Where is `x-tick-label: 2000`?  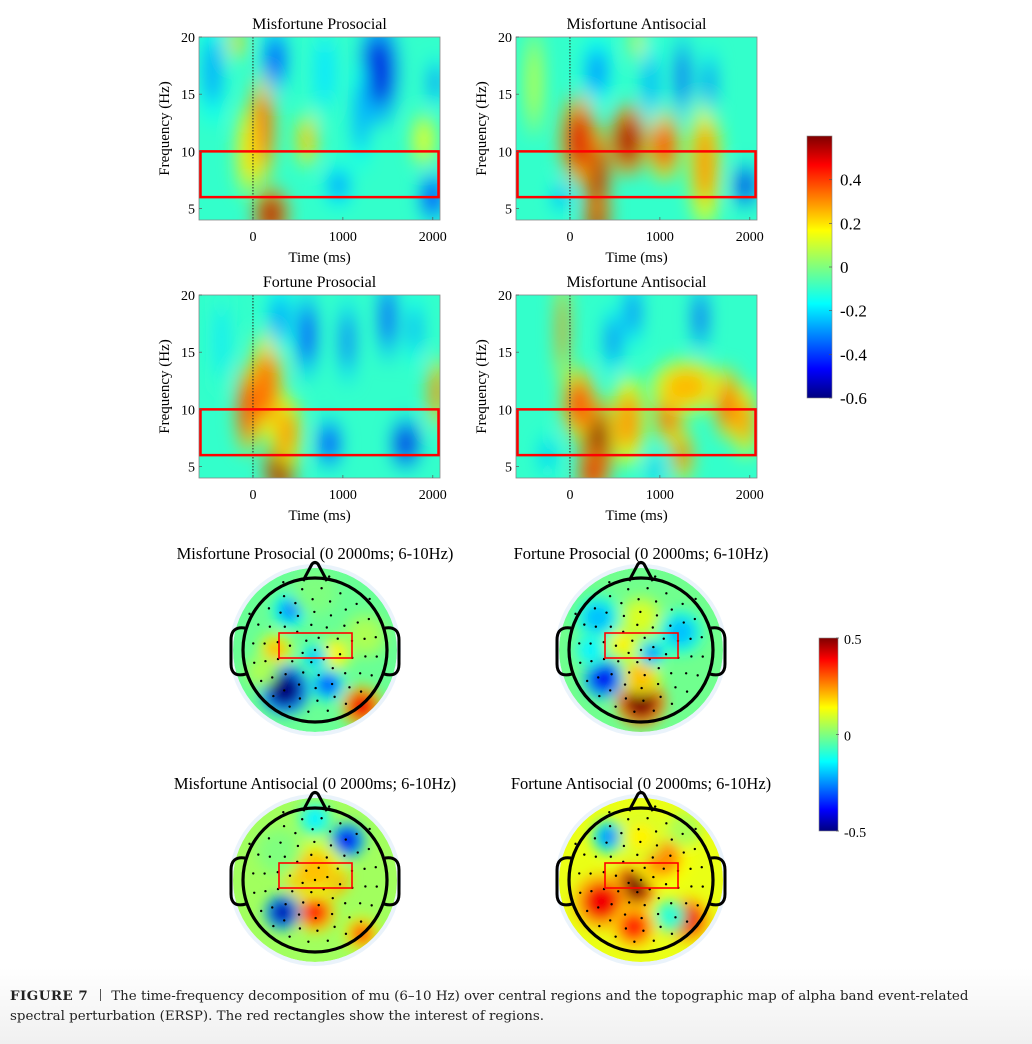 x-tick-label: 2000 is located at coordinates (433, 237).